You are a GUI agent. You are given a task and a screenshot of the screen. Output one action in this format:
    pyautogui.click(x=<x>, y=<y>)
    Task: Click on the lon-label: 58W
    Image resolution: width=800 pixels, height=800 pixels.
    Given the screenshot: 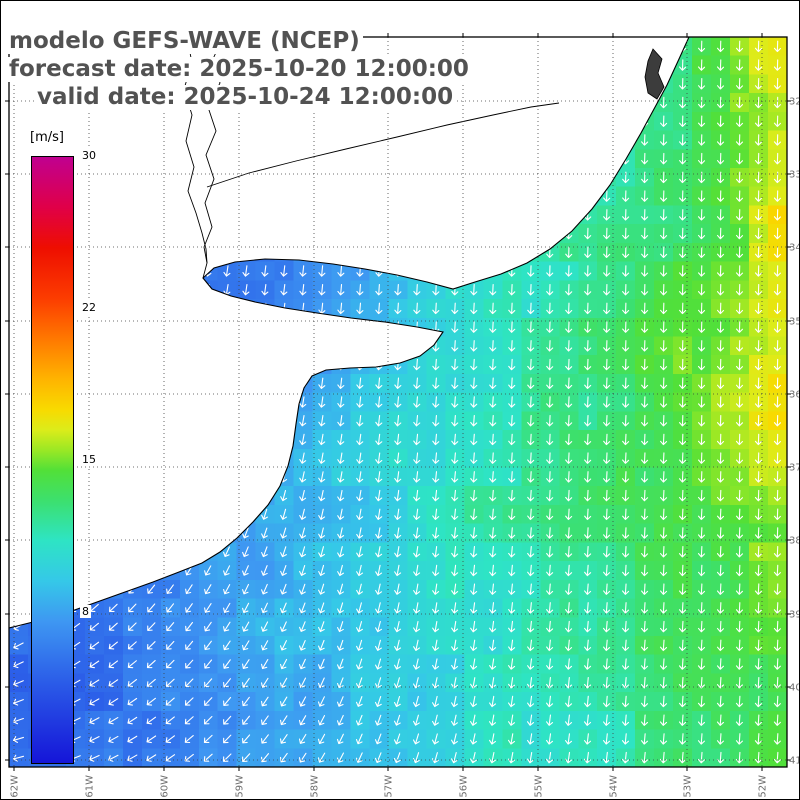 What is the action you would take?
    pyautogui.click(x=315, y=786)
    